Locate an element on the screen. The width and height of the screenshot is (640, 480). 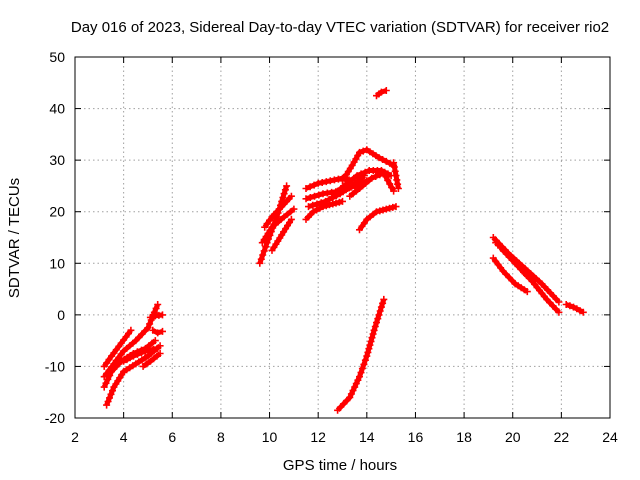
x-tick-label: 2 is located at coordinates (75, 437).